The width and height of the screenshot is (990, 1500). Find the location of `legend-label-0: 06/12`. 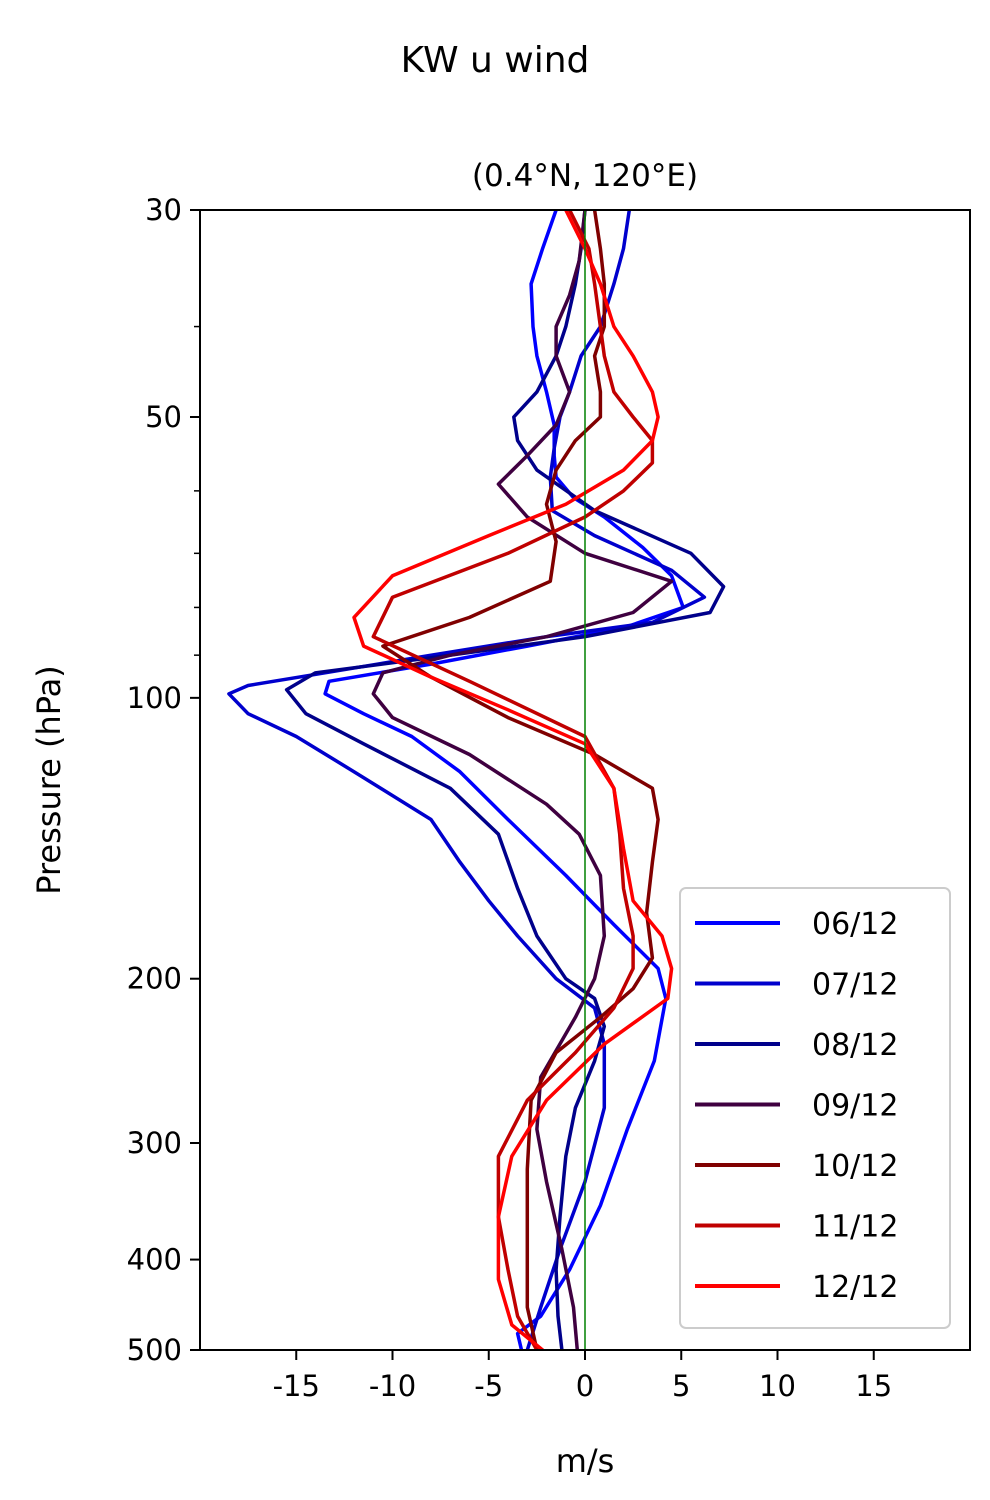

legend-label-0: 06/12 is located at coordinates (855, 924).